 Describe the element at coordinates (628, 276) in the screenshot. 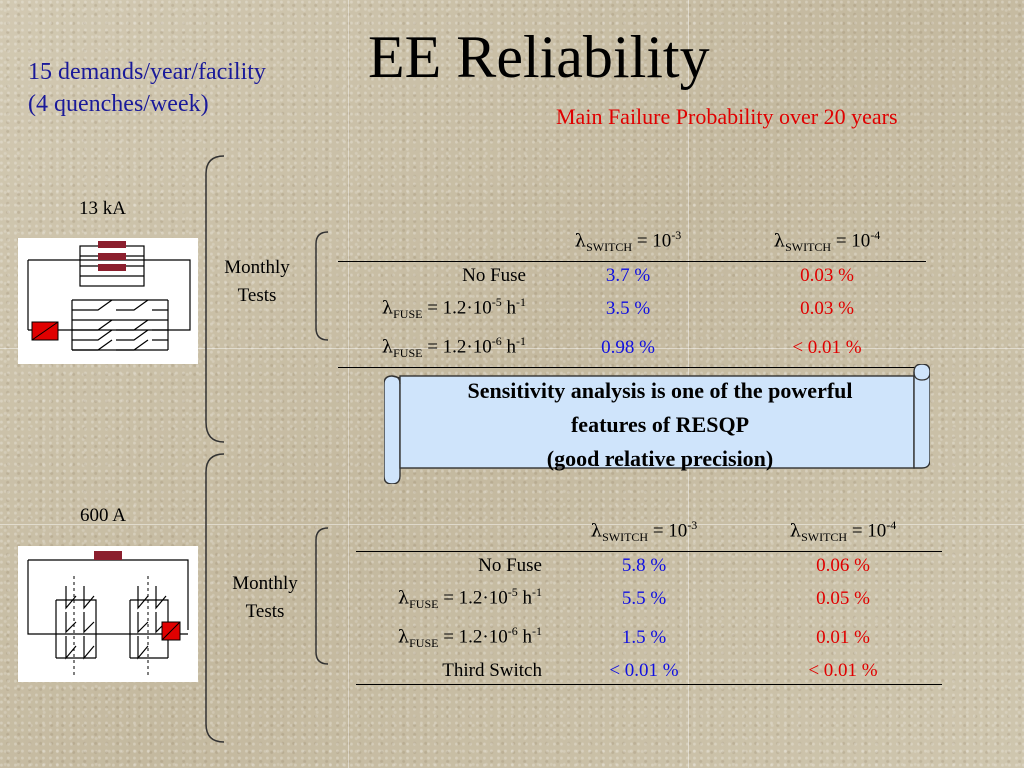

I see `value-switch-1e-3: 3.7 %` at that location.